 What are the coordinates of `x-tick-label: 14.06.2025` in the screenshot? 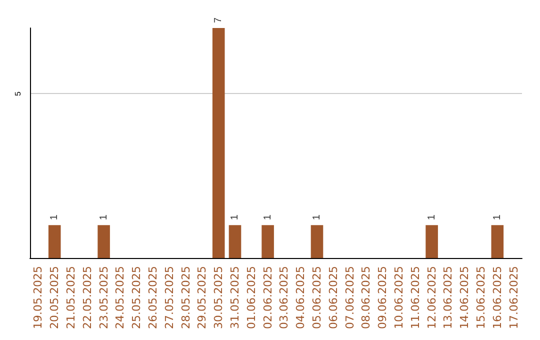 It's located at (465, 298).